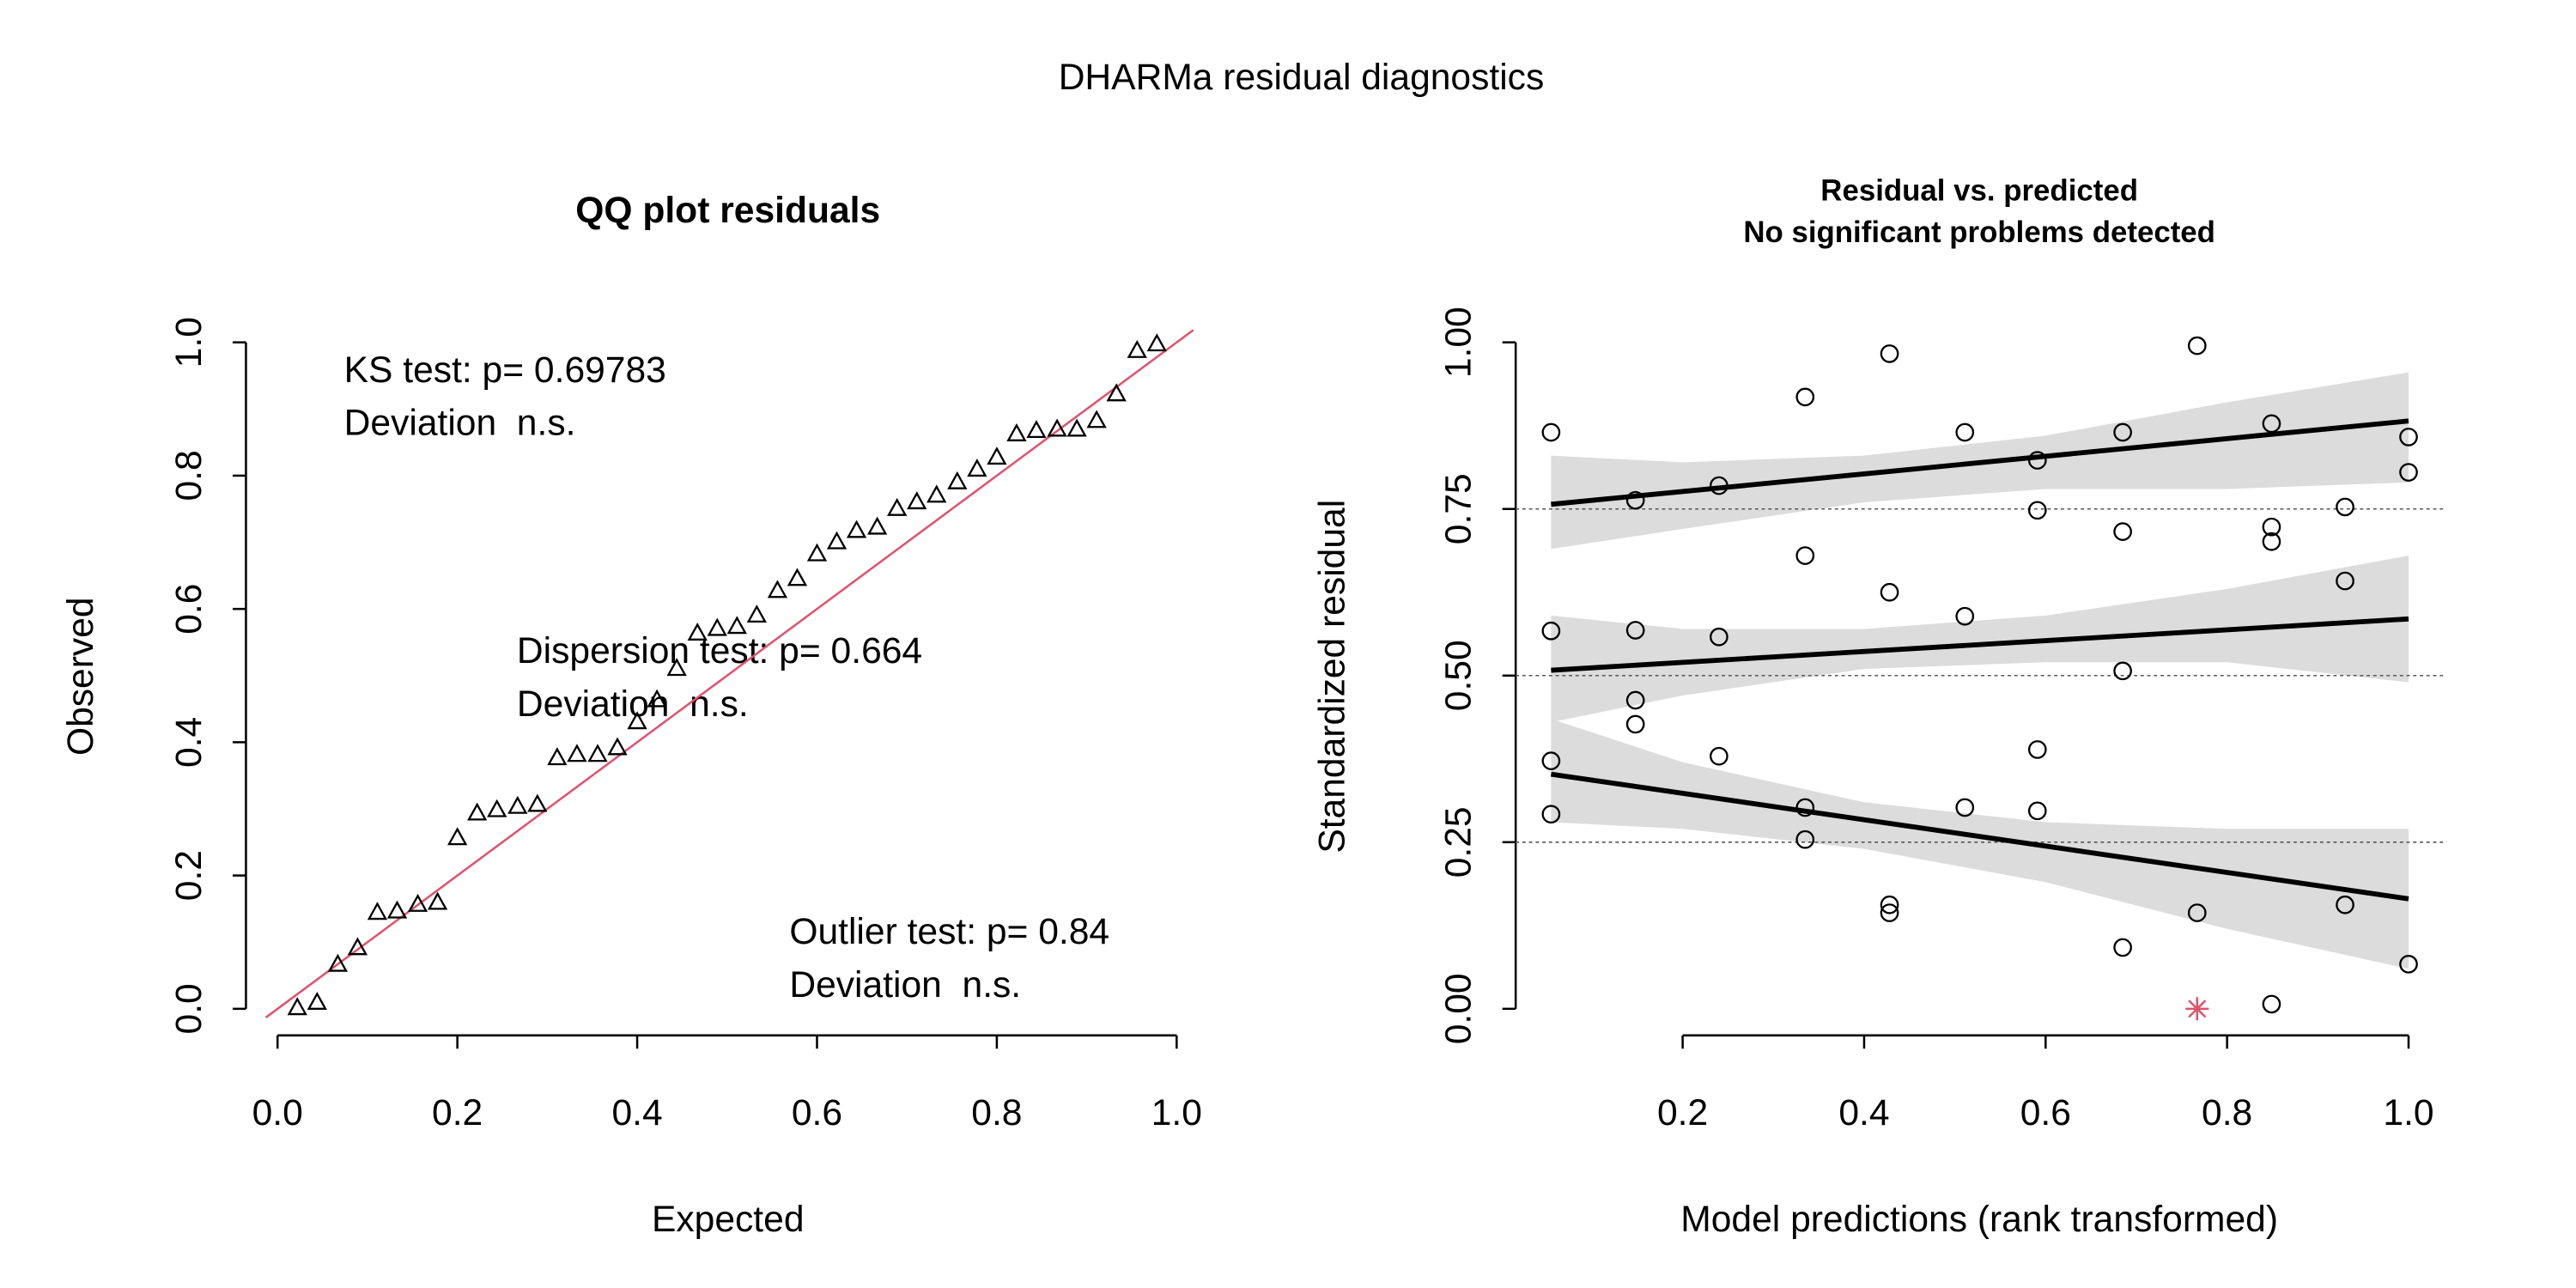 The image size is (2576, 1288). I want to click on x-tick-label: 0.0, so click(278, 1112).